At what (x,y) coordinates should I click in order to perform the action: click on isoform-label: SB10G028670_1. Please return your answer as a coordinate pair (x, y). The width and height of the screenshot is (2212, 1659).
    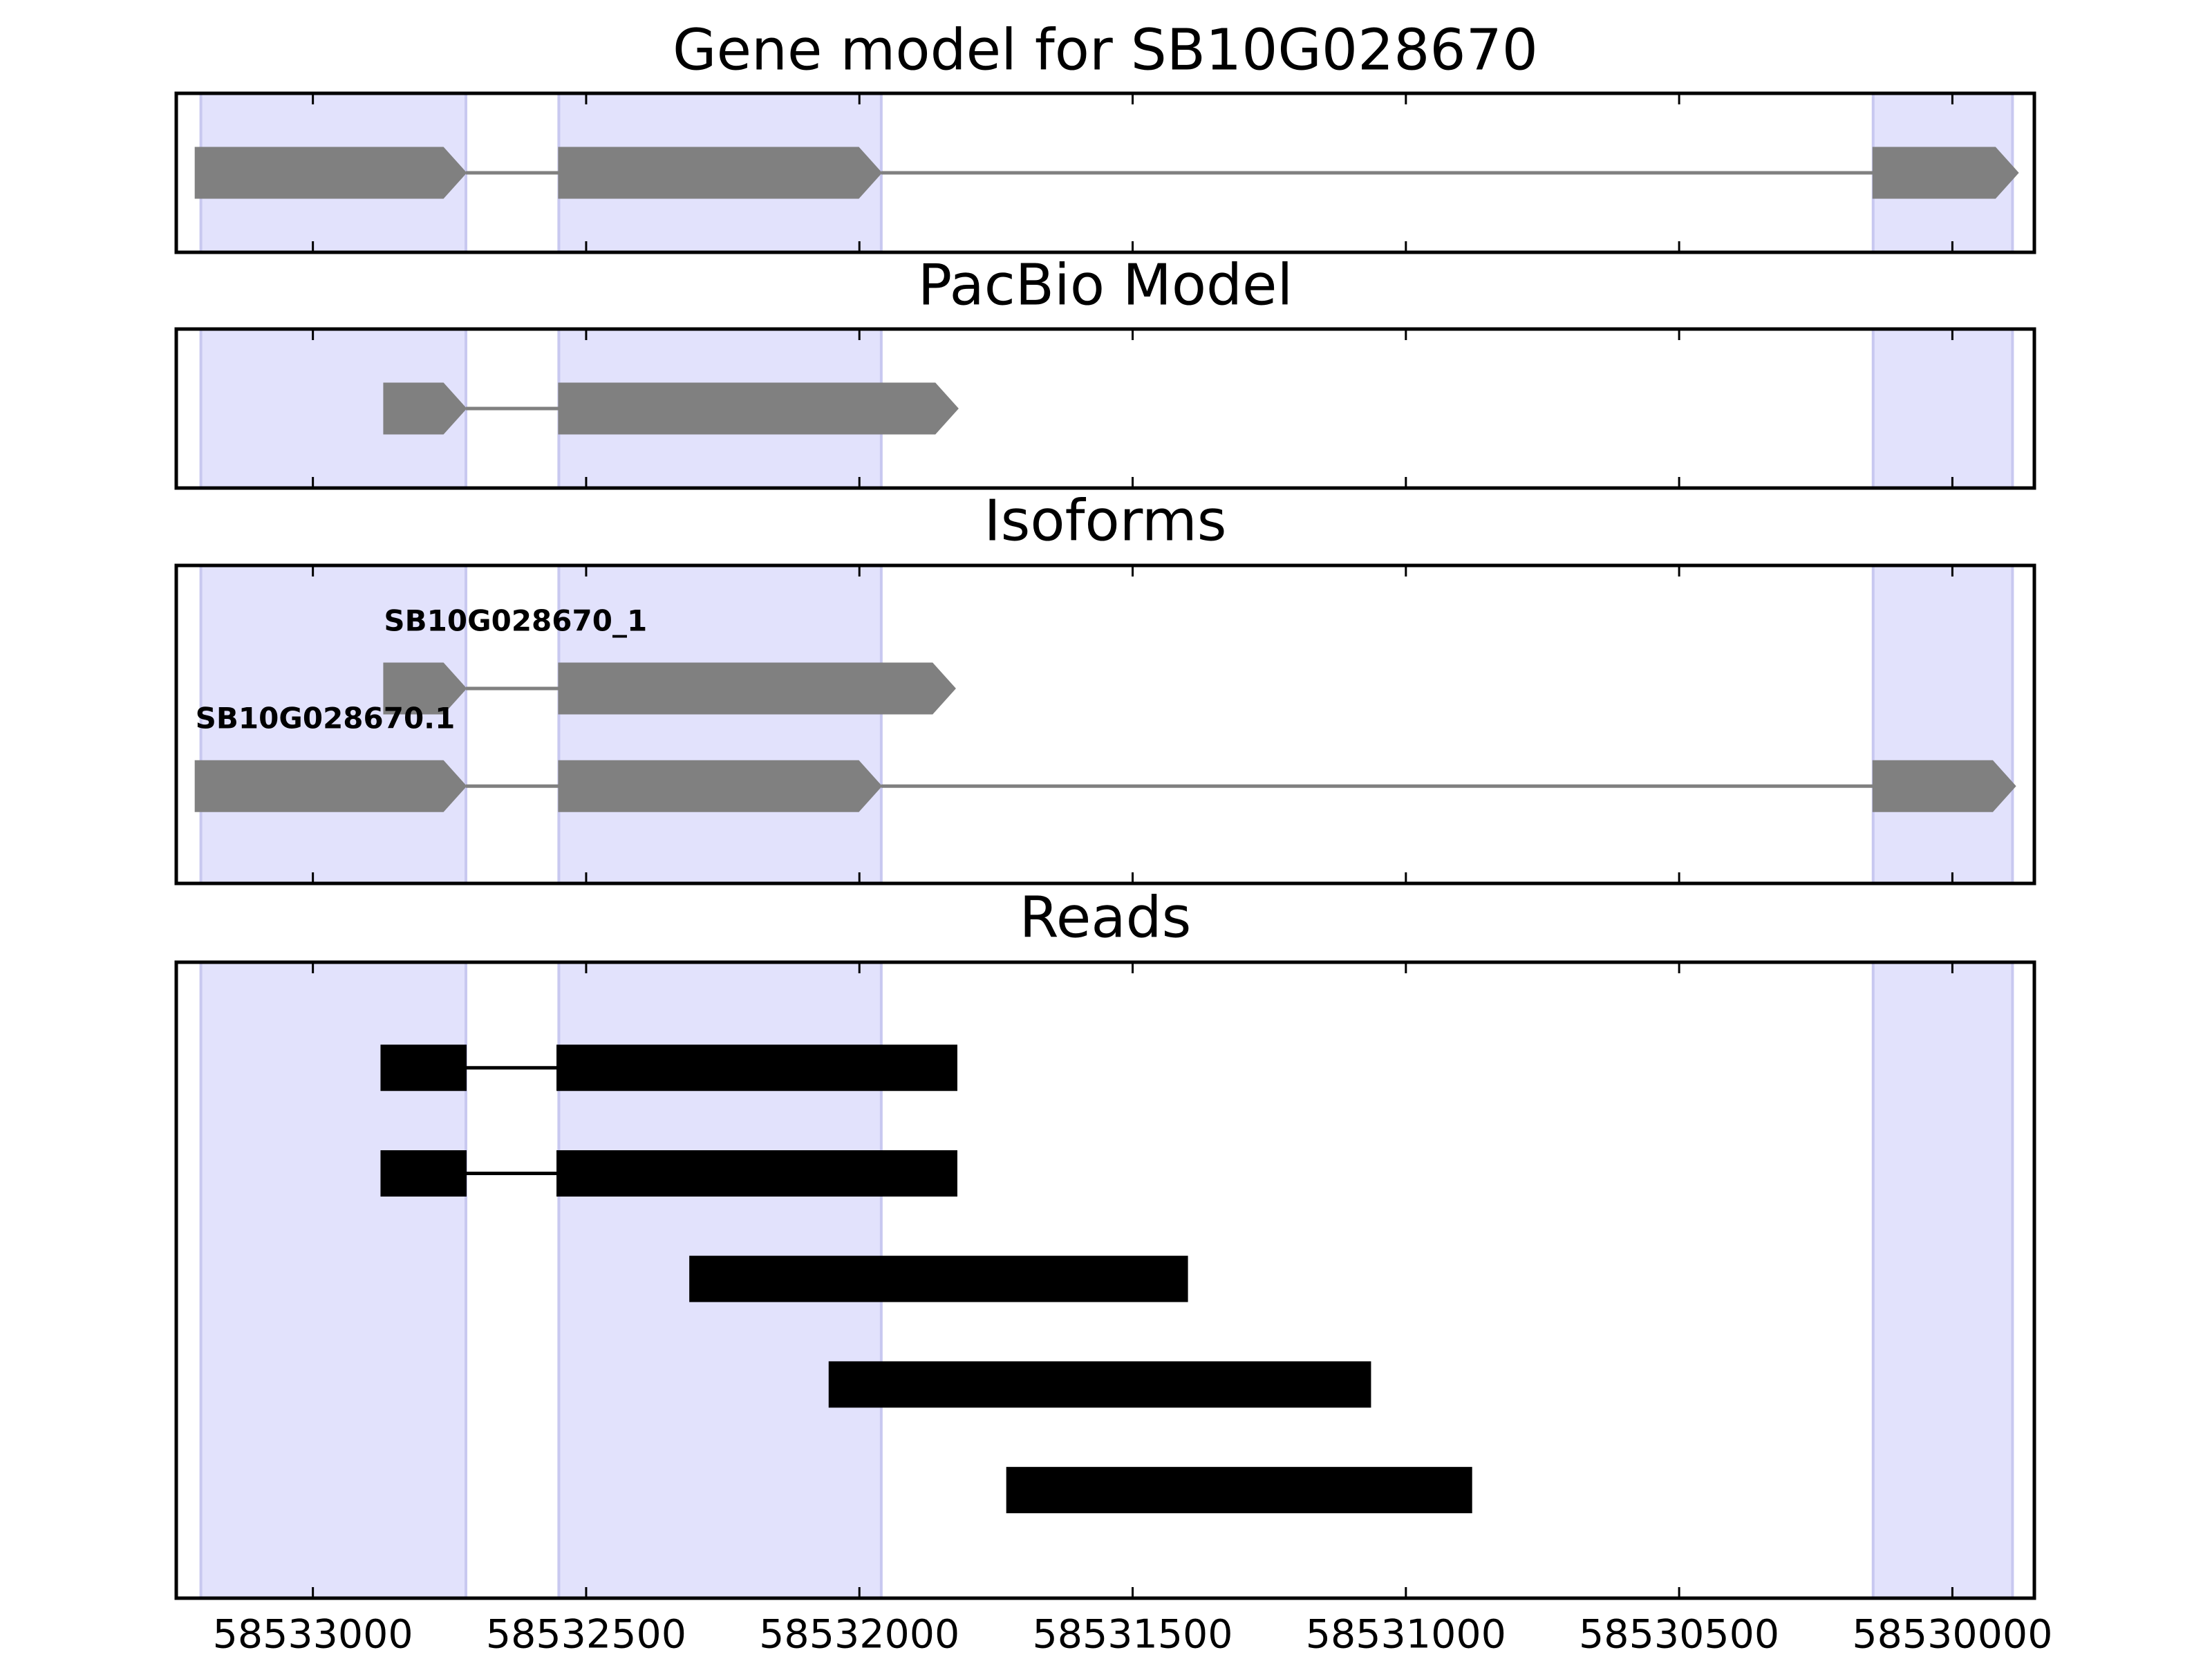
    Looking at the image, I should click on (515, 621).